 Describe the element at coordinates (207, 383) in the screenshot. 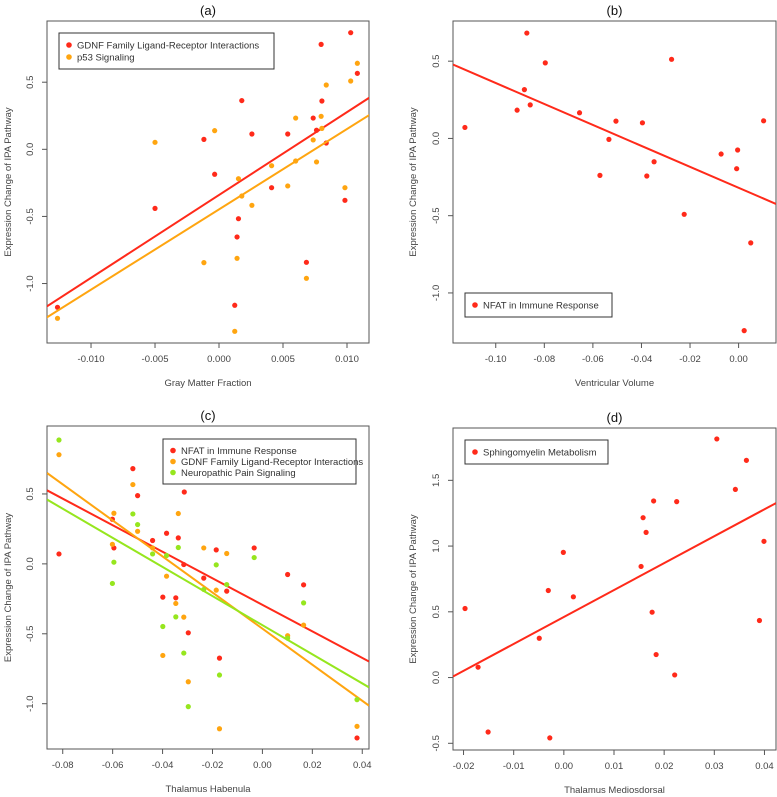

I see `x-axis-label: Gray Matter Fraction` at that location.